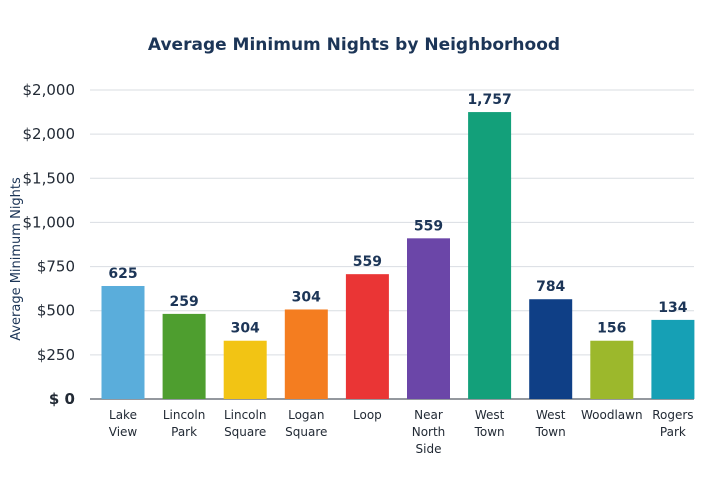 The image size is (720, 480). What do you see at coordinates (672, 415) in the screenshot?
I see `x-tick-label-line: Rogers` at bounding box center [672, 415].